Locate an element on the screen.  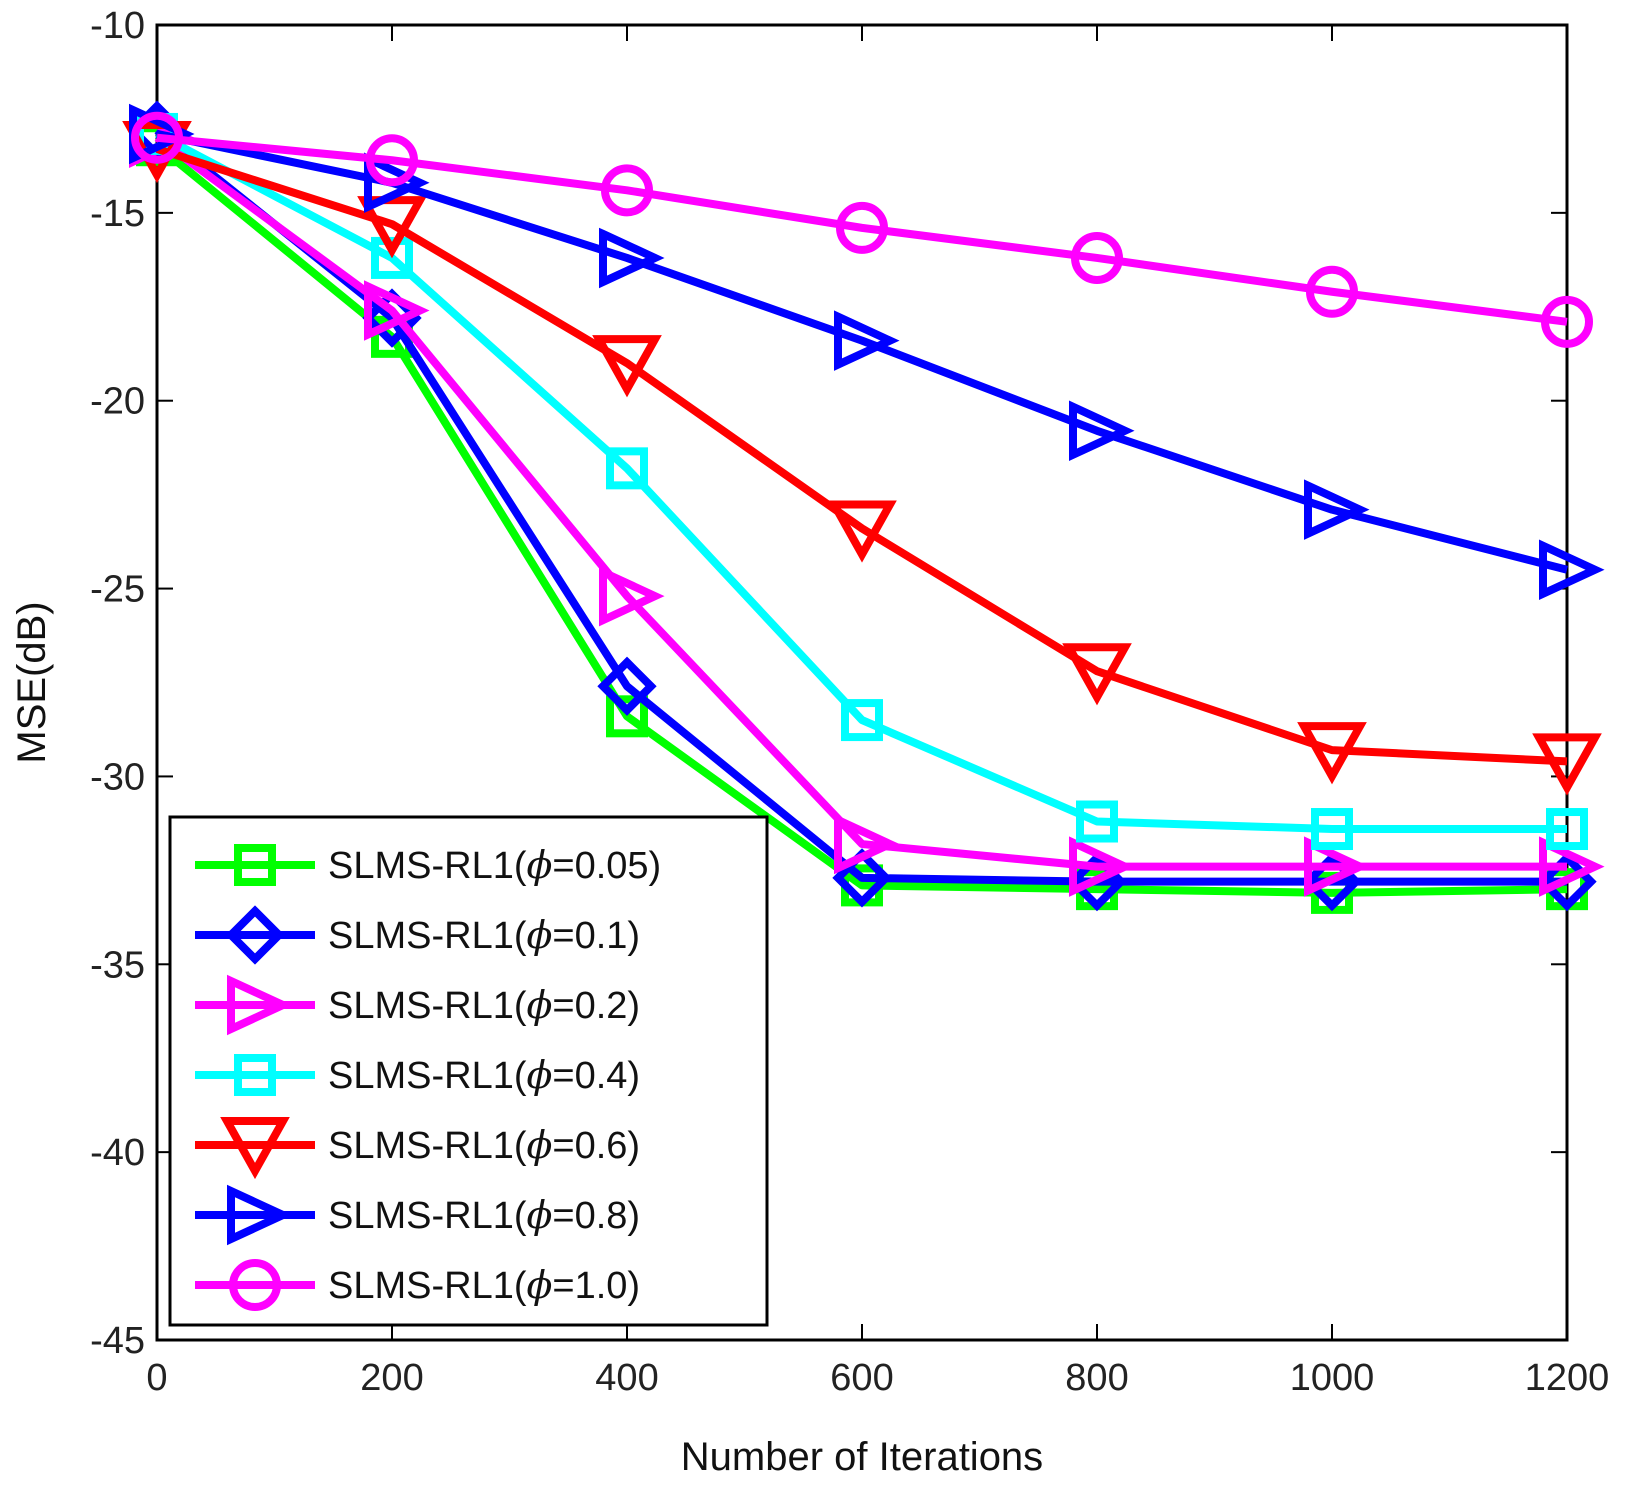
series-line is located at coordinates (862, 229).